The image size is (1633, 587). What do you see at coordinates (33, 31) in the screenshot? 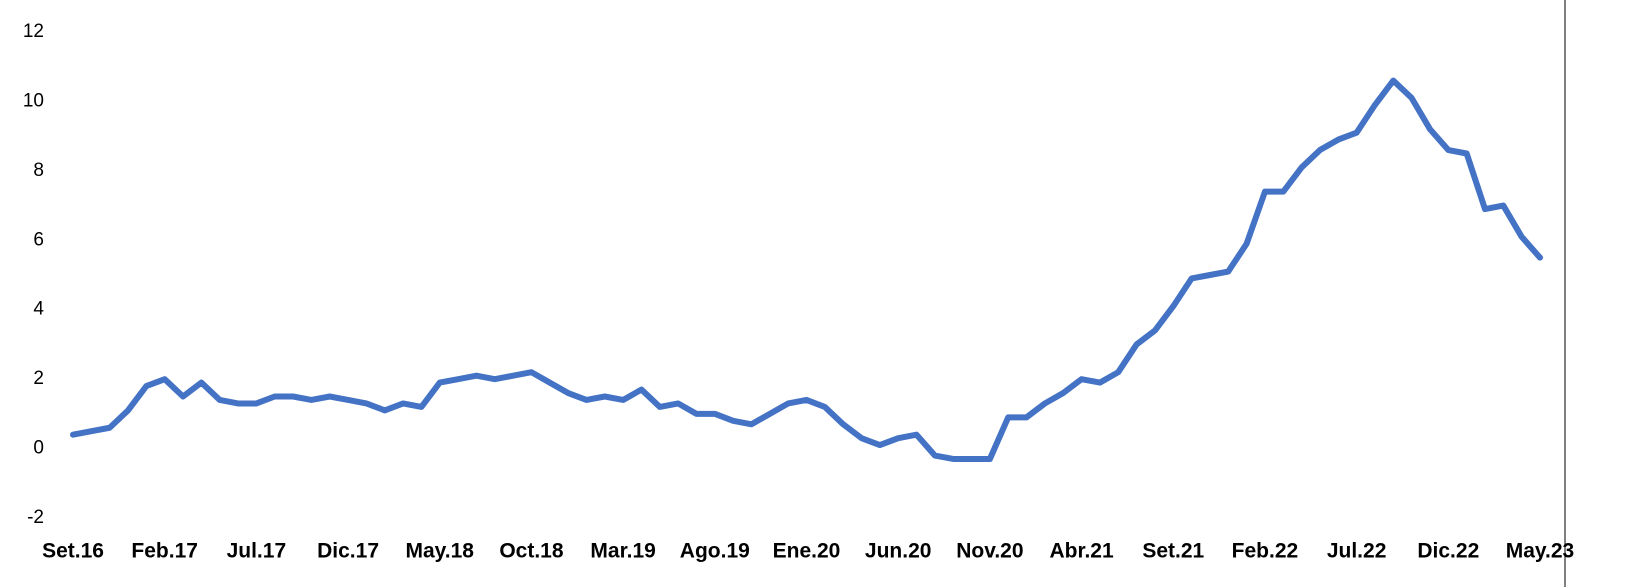
I see `y-tick-label: 12` at bounding box center [33, 31].